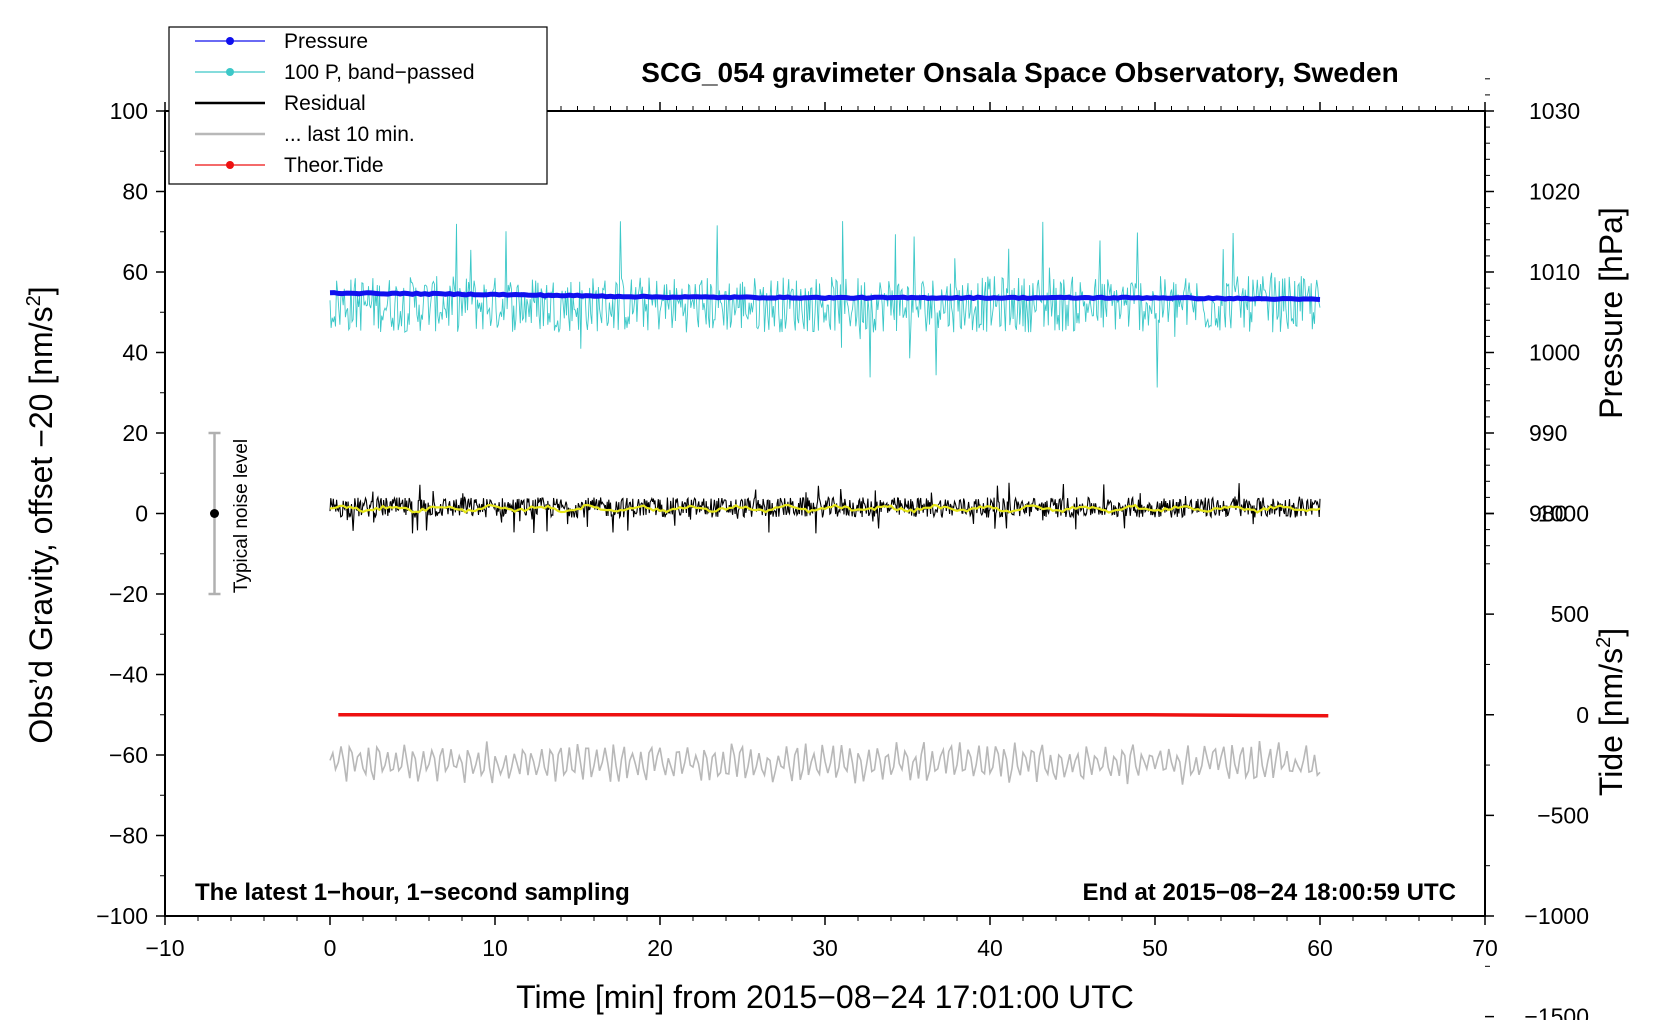  Describe the element at coordinates (128, 675) in the screenshot. I see `y-tick-label: −40` at that location.